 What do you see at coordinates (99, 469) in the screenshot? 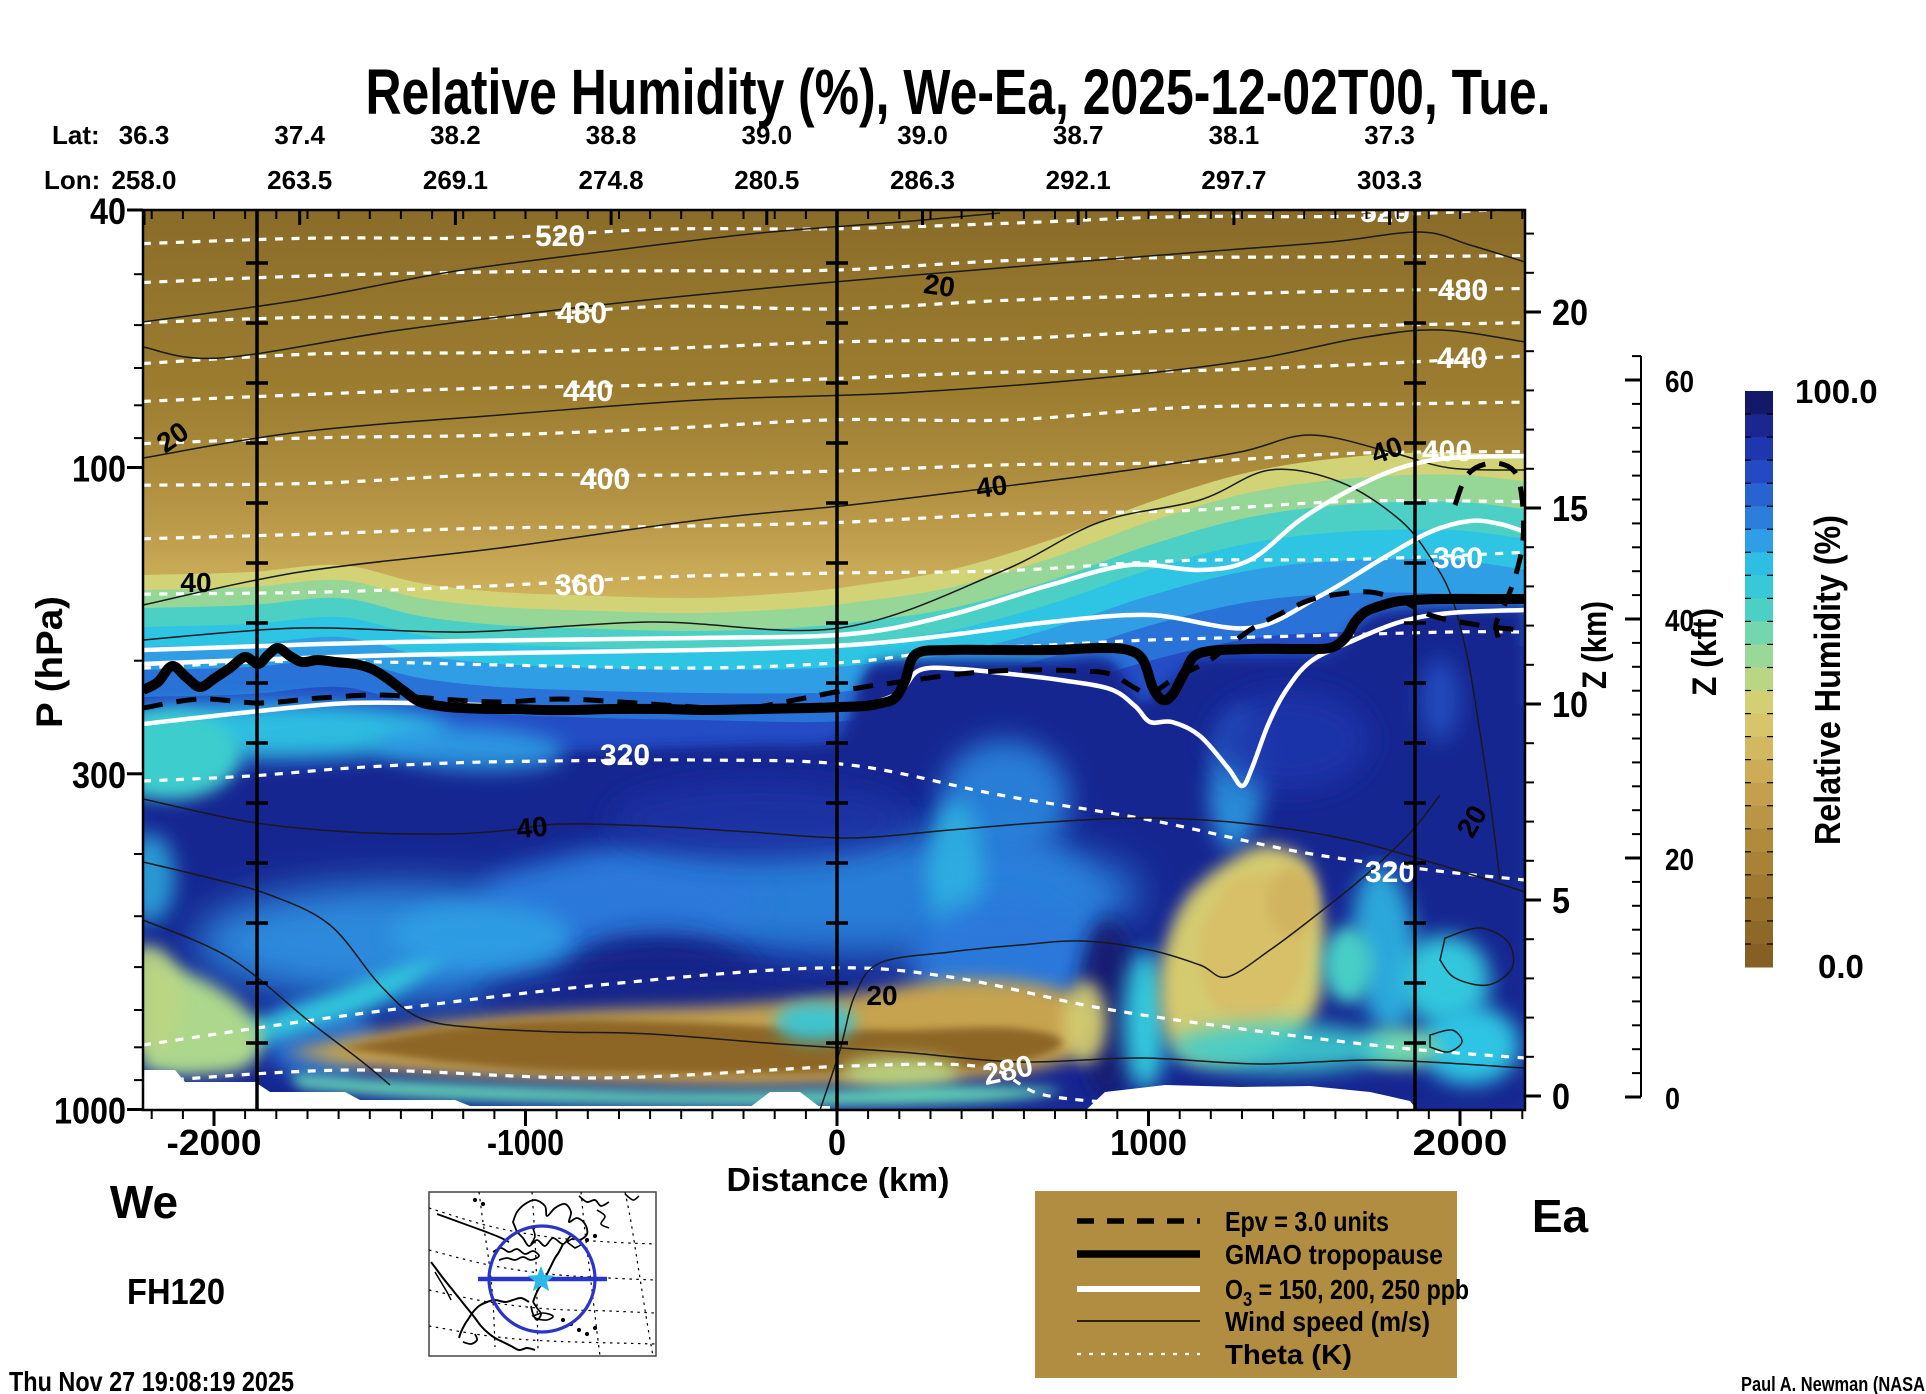
I see `svg-text: 100` at bounding box center [99, 469].